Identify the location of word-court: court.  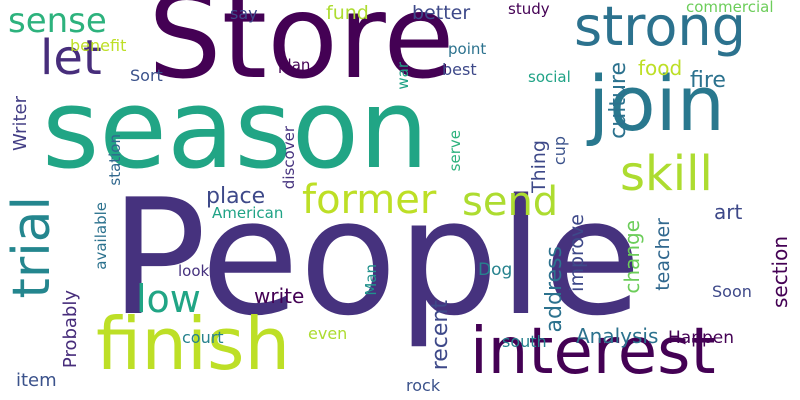
(203, 337).